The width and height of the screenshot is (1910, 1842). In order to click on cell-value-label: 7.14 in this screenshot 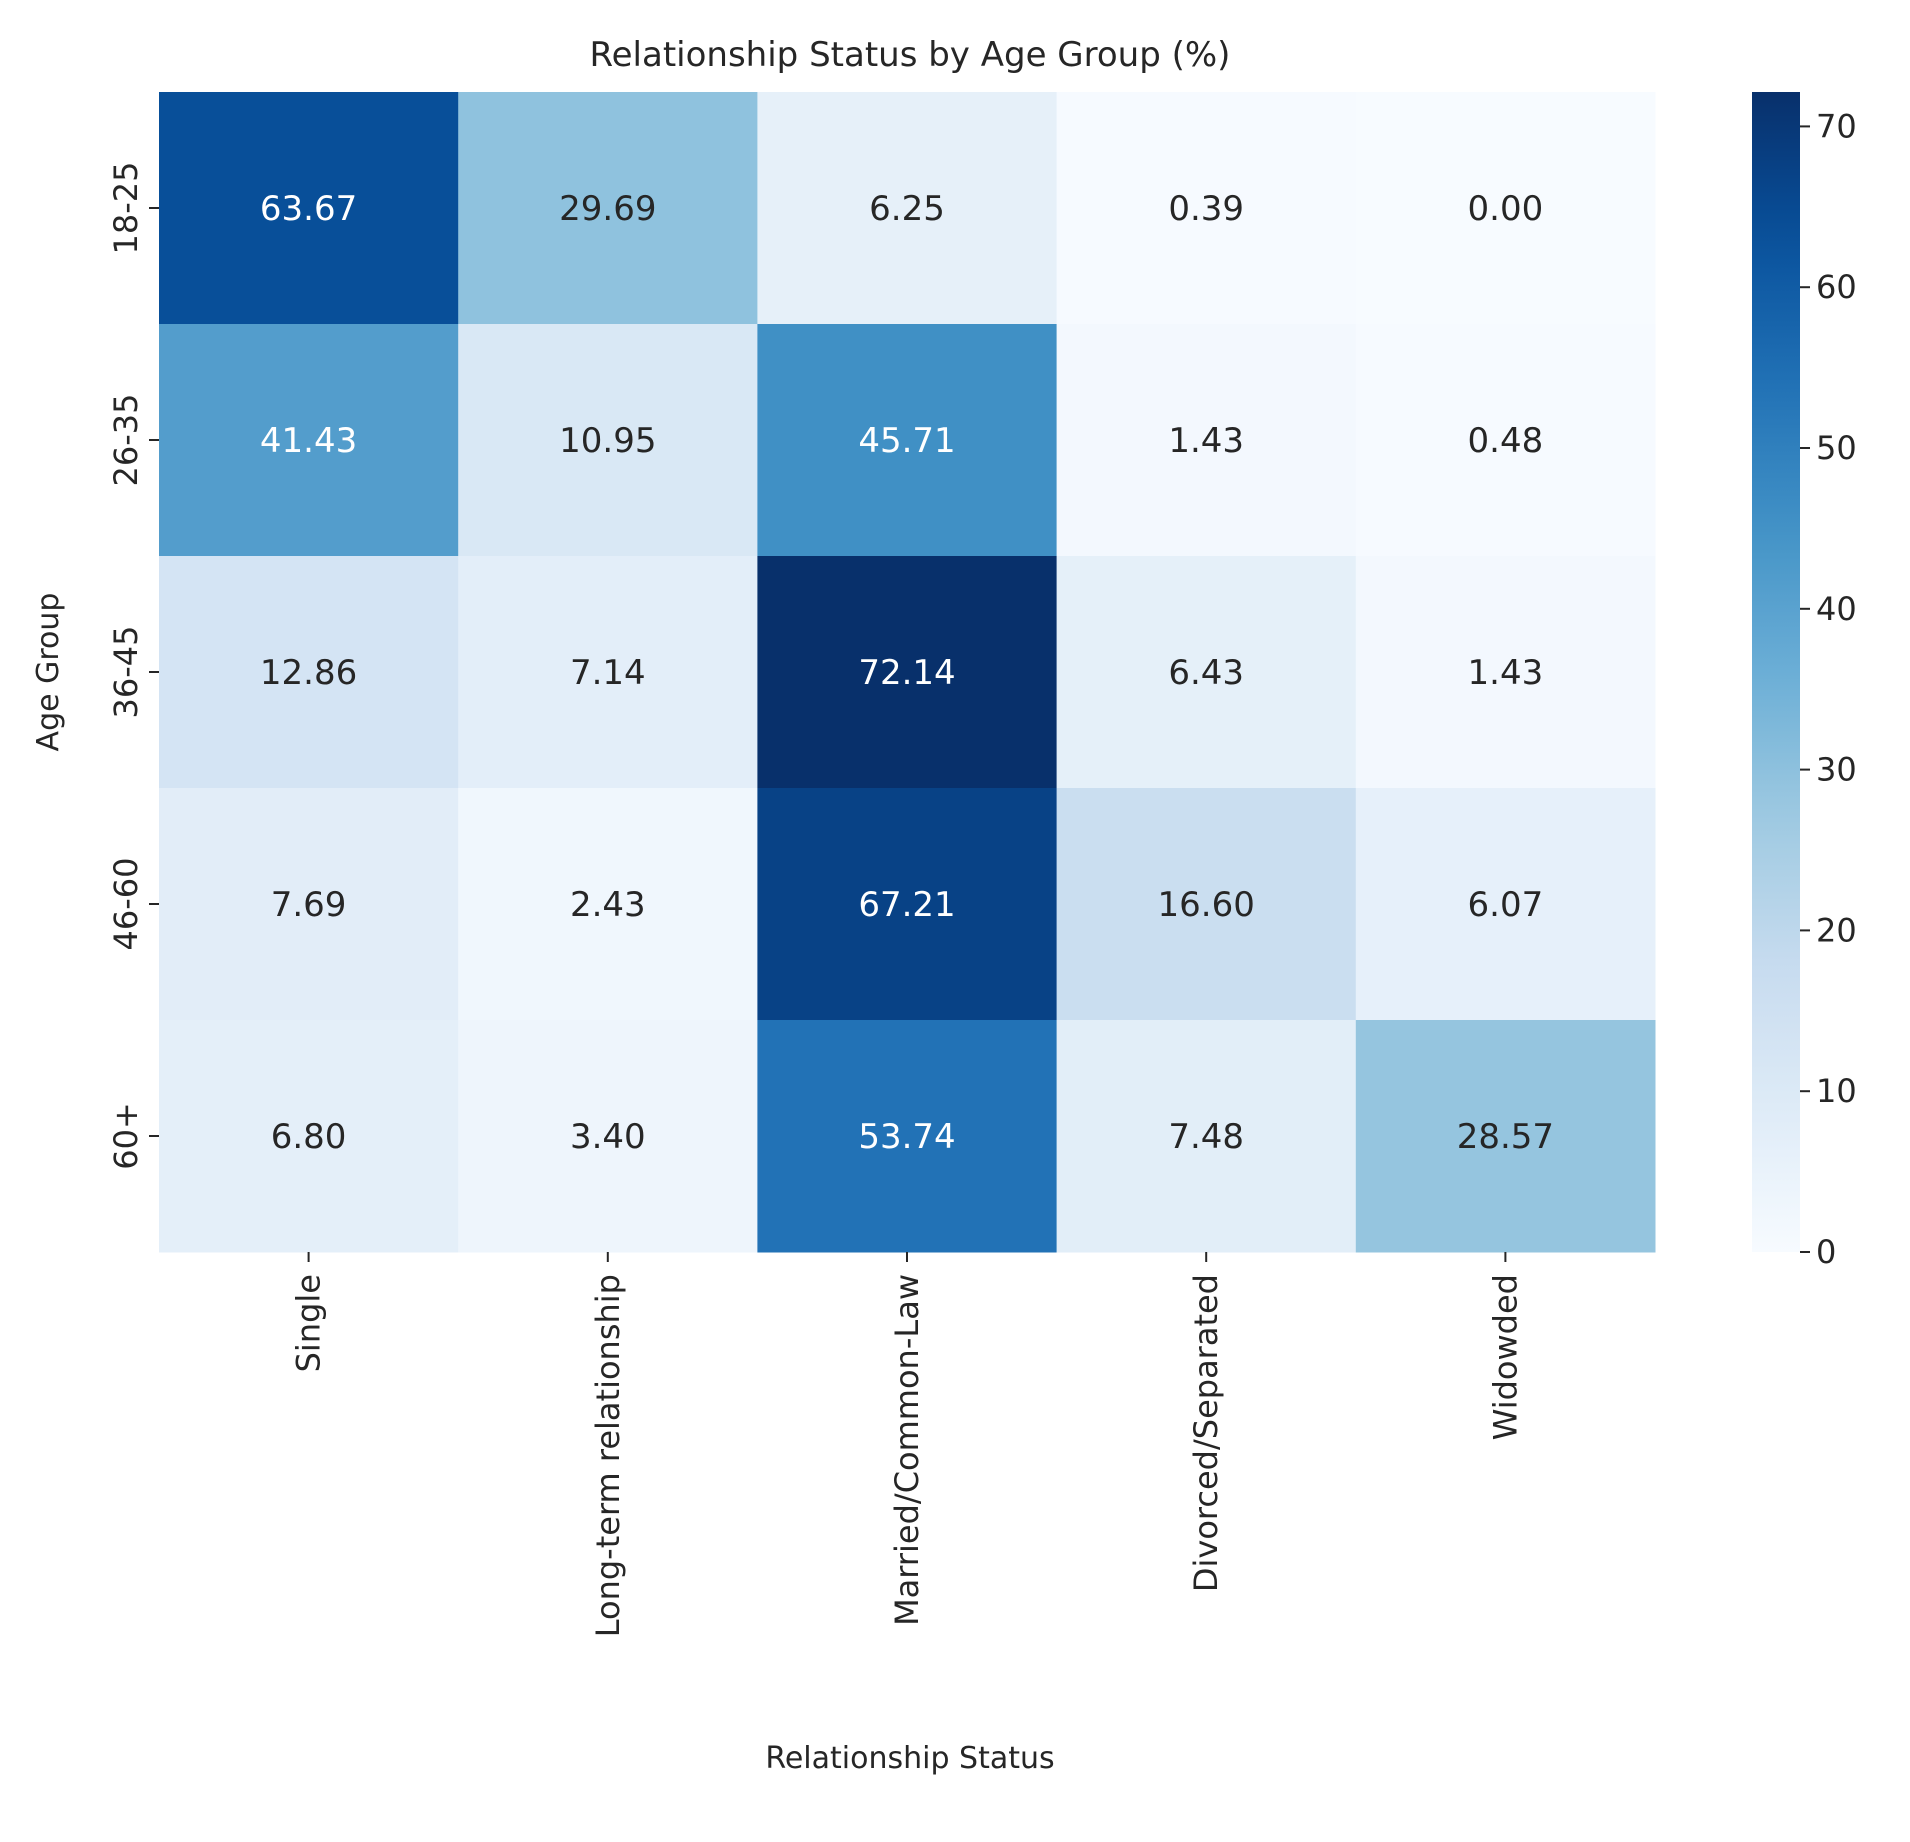, I will do `click(608, 673)`.